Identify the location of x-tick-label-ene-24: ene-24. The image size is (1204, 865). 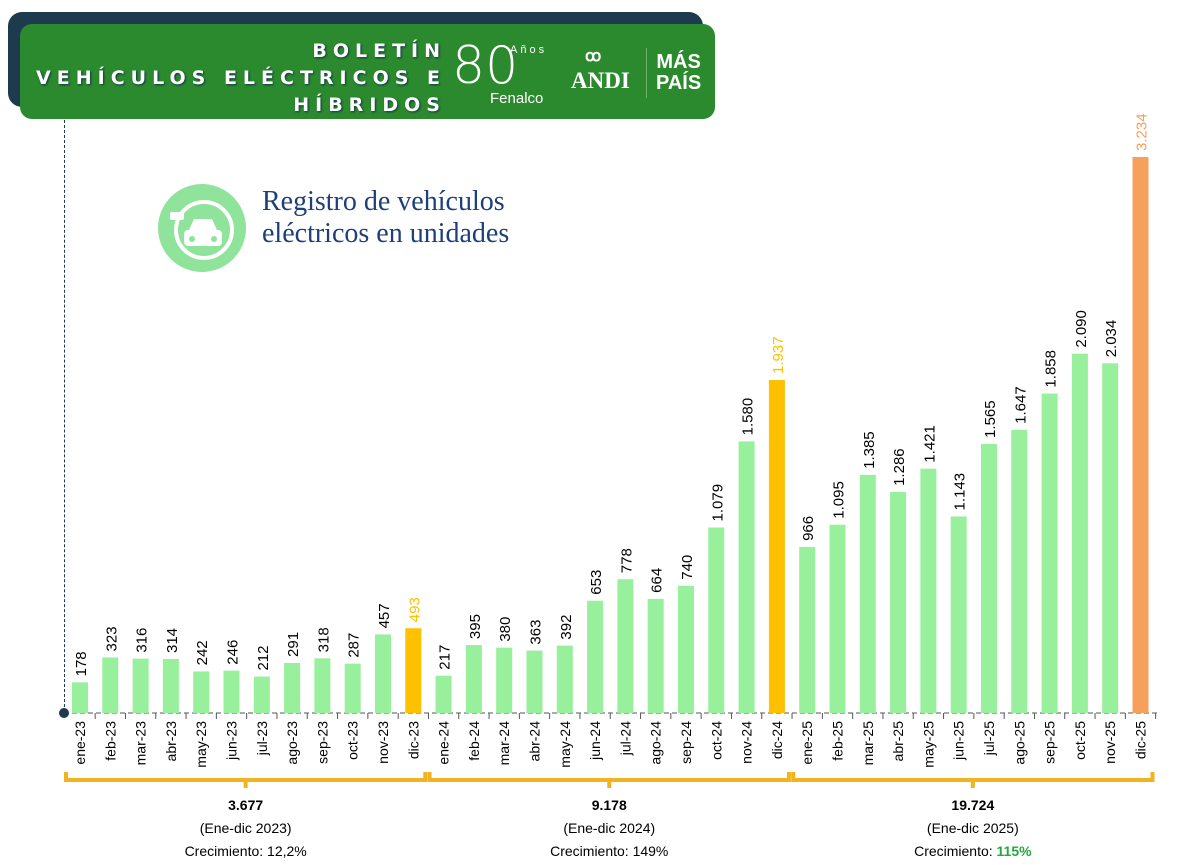
(444, 743).